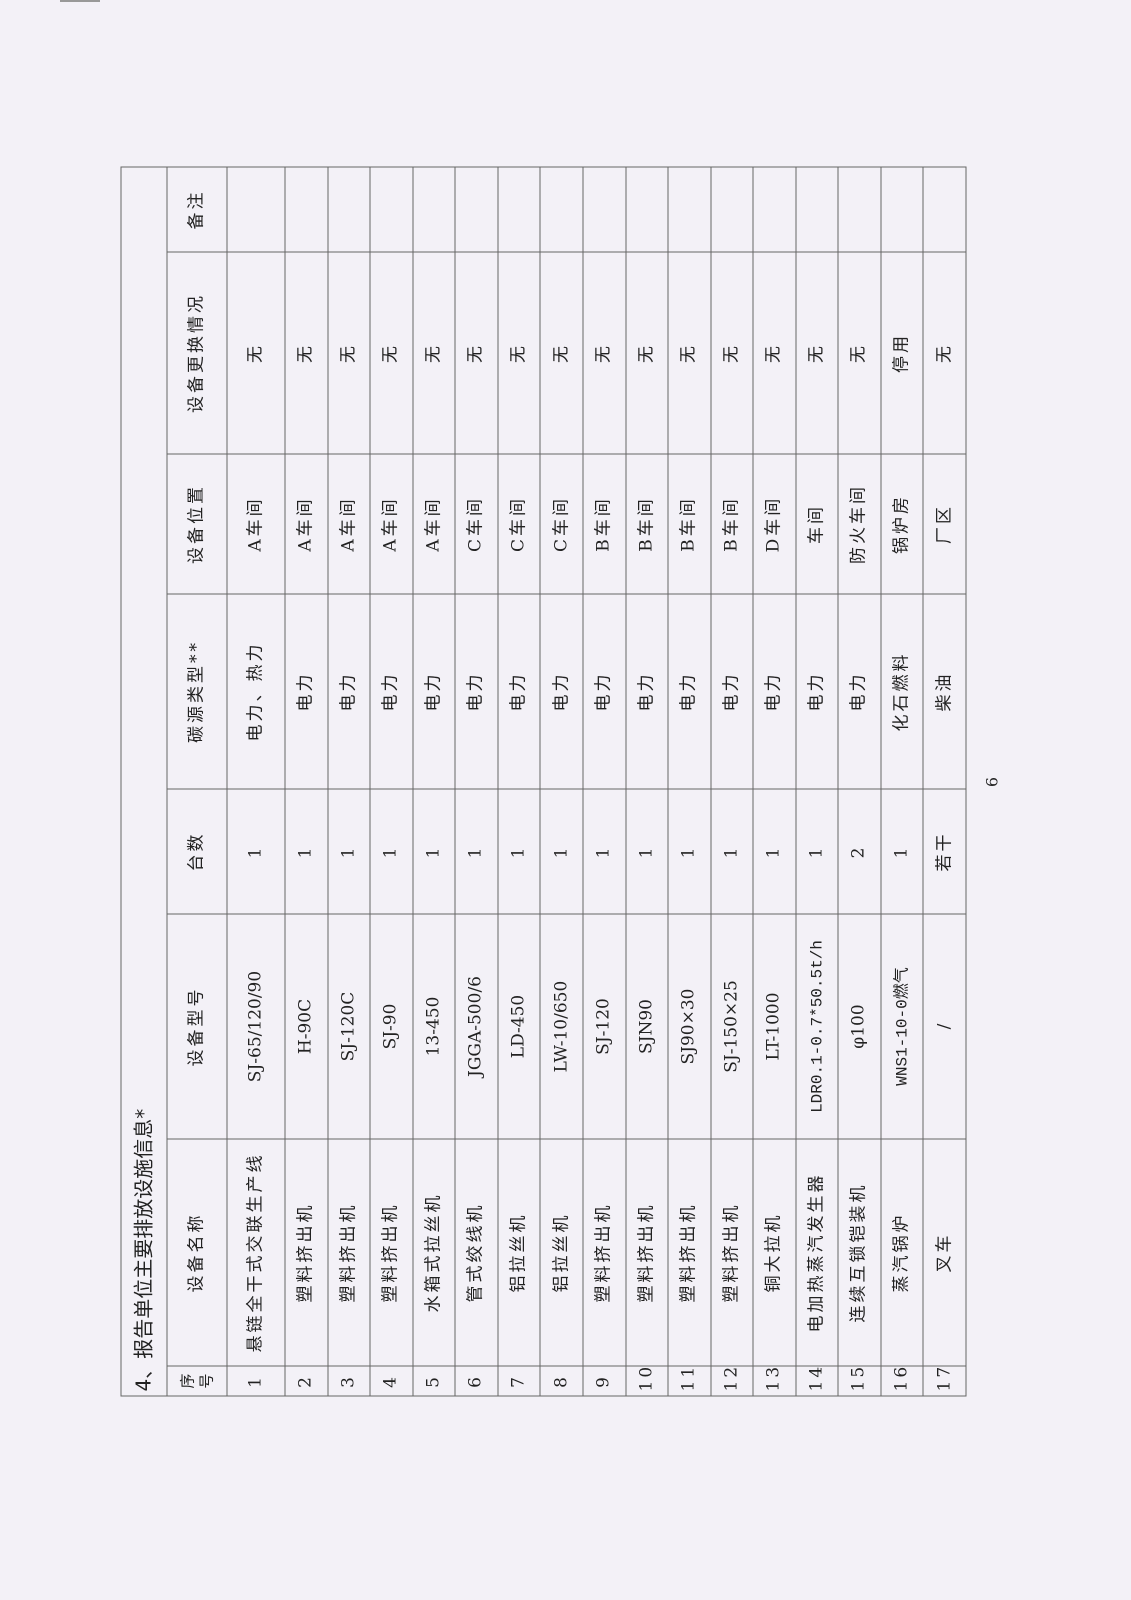  Describe the element at coordinates (859, 1380) in the screenshot. I see `cell-index: 15` at that location.